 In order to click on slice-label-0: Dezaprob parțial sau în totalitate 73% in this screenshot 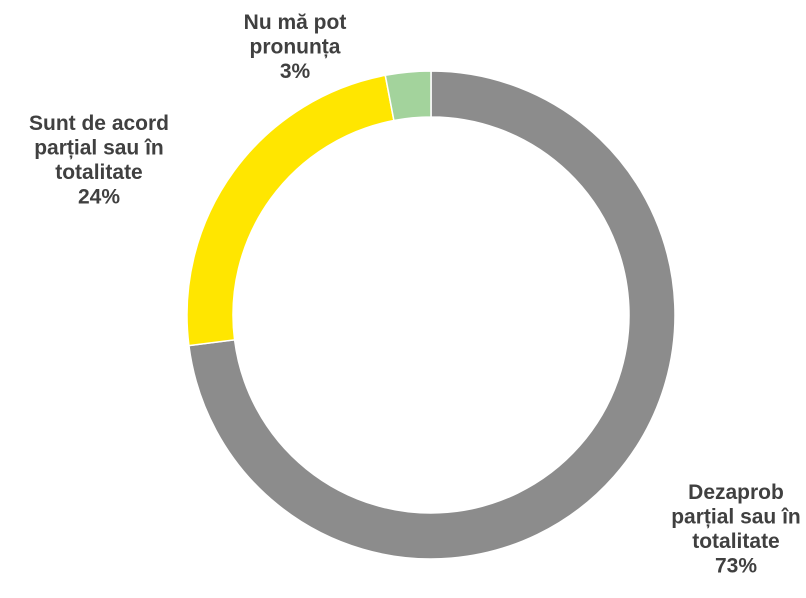, I will do `click(736, 529)`.